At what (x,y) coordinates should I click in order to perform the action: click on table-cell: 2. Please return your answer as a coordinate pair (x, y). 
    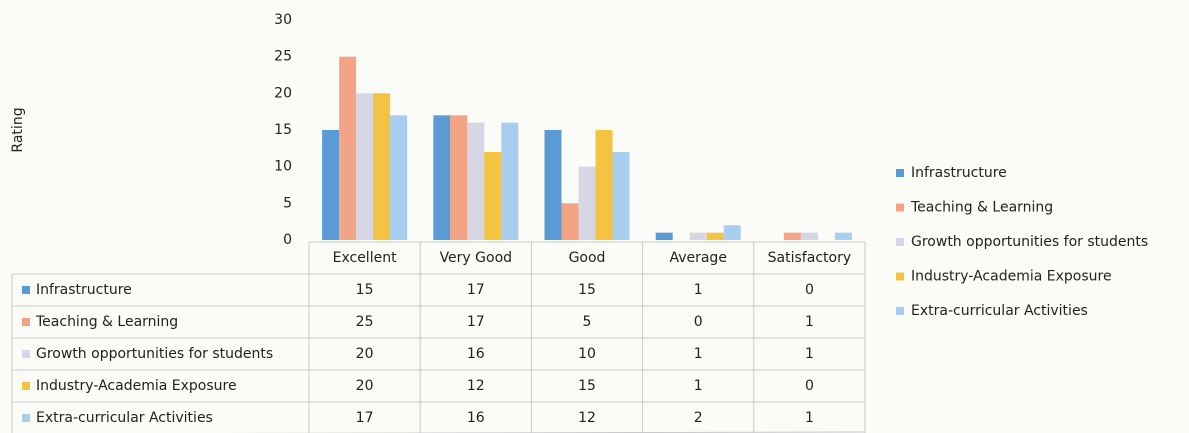
    Looking at the image, I should click on (698, 418).